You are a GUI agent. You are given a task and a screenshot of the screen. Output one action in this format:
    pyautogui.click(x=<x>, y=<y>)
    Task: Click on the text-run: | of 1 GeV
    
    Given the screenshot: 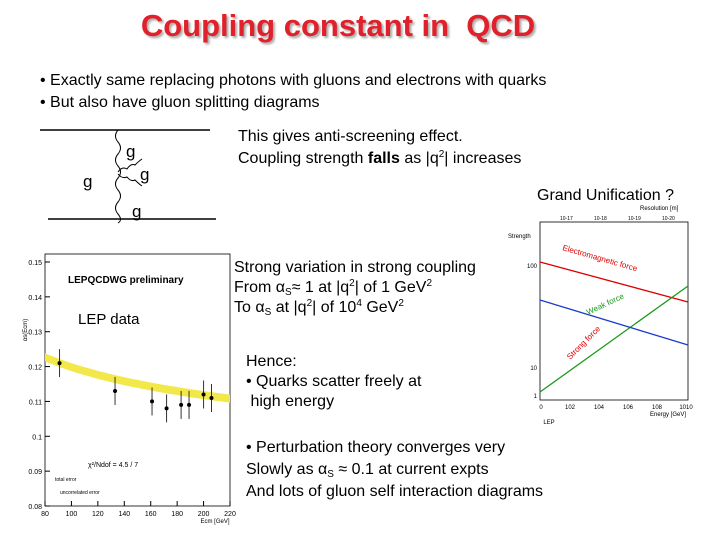 What is the action you would take?
    pyautogui.click(x=390, y=287)
    